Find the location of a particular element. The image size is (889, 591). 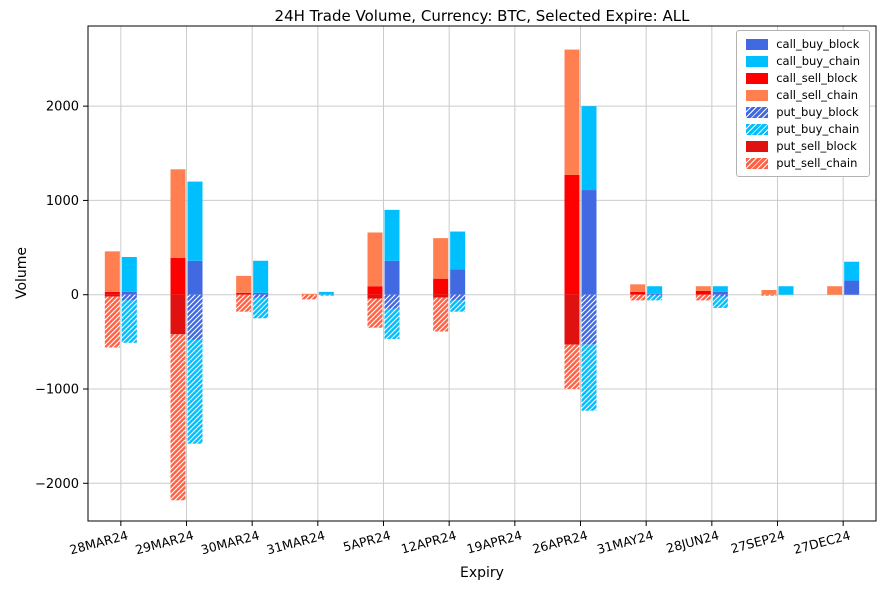

x-tick-label: 29MAR24 is located at coordinates (165, 542).